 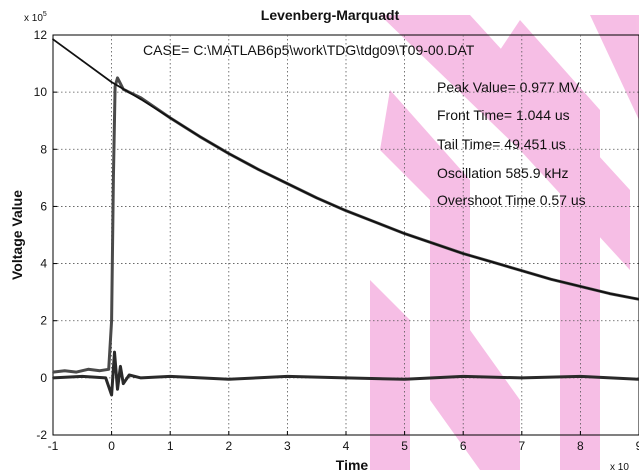 I want to click on overshoot-time-annotation: Overshoot Time 0.57 us, so click(x=511, y=200).